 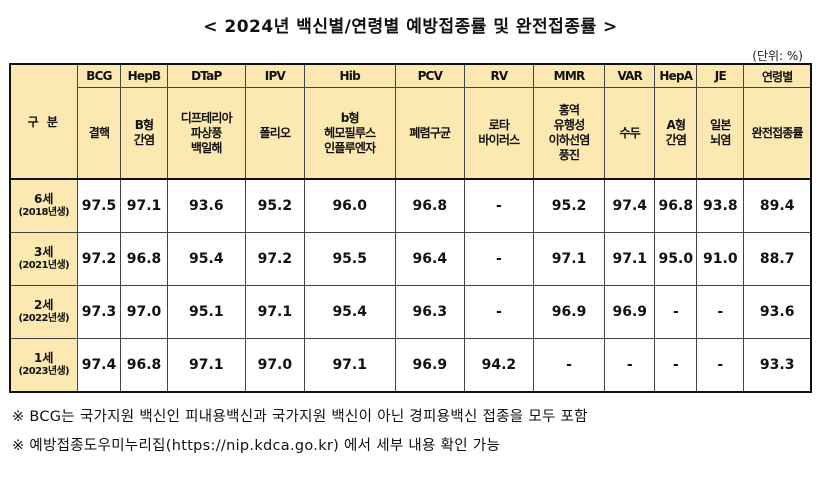 I want to click on column-code: PCV, so click(x=429, y=75).